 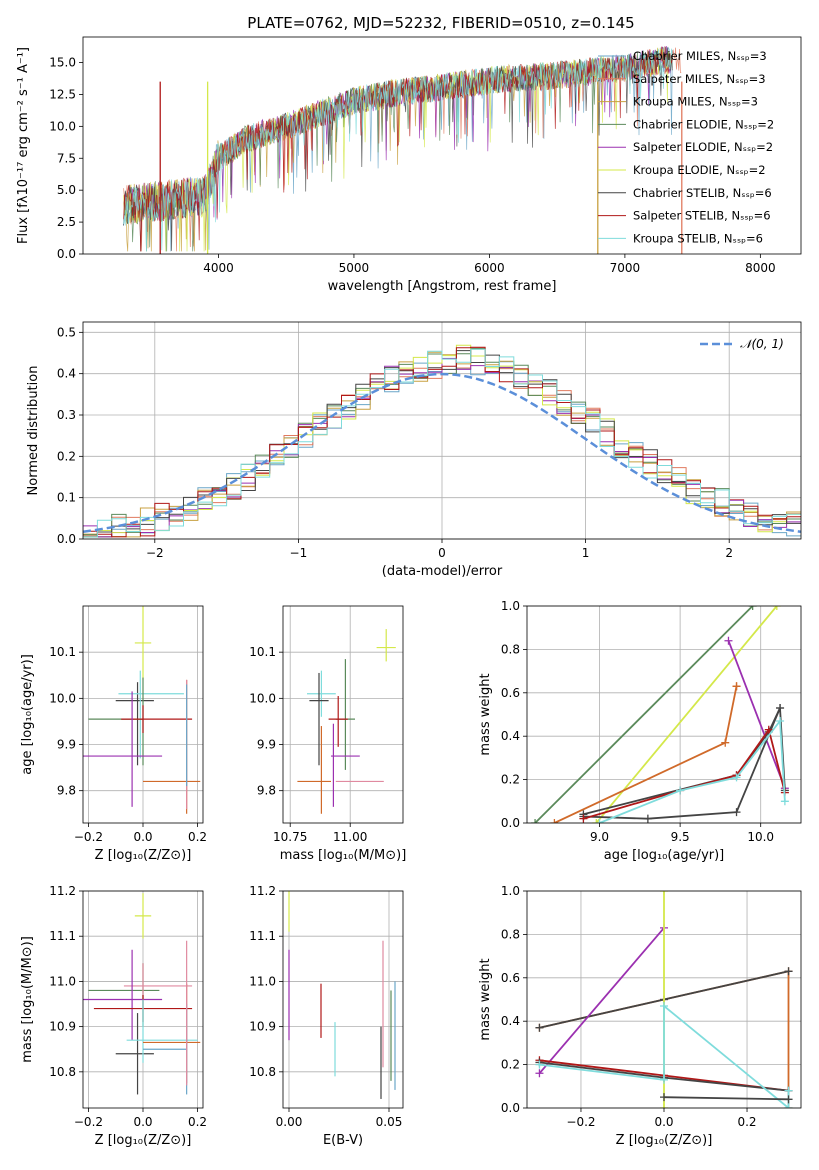 What do you see at coordinates (625, 268) in the screenshot?
I see `x-tick-label: 7000` at bounding box center [625, 268].